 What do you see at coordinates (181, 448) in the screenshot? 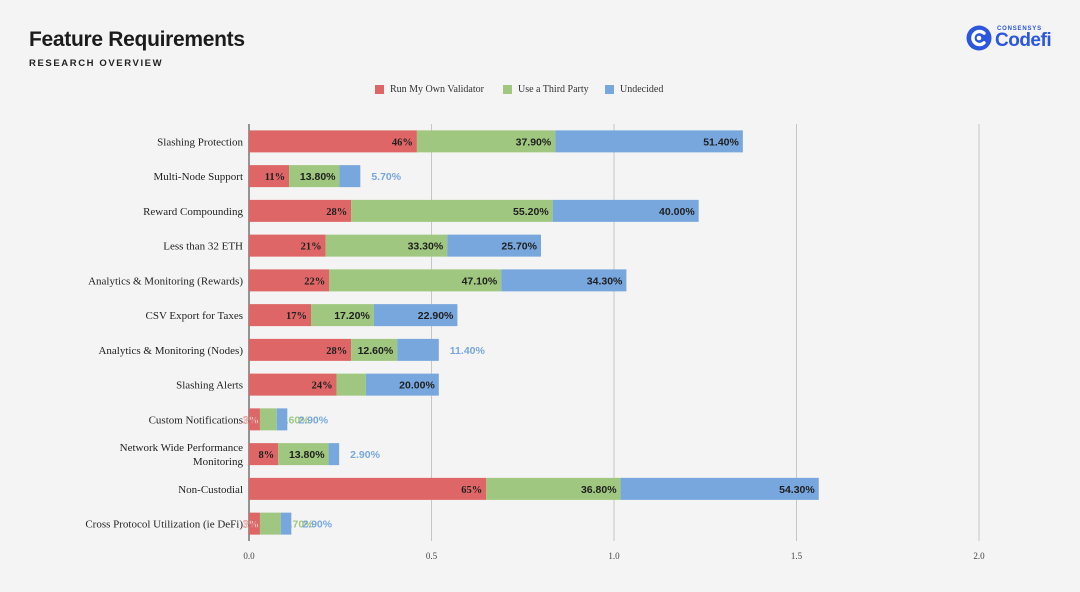
I see `category-label: Network Wide Performance` at bounding box center [181, 448].